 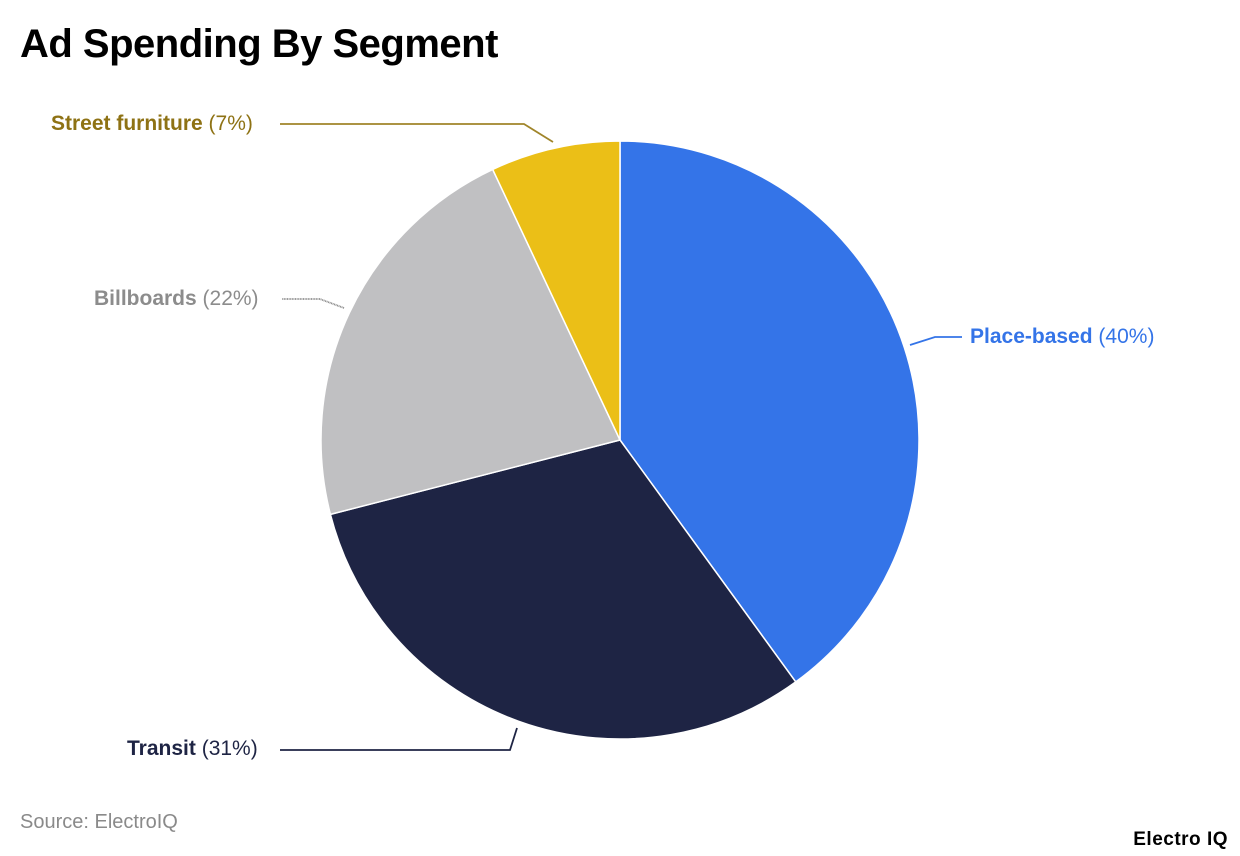 I want to click on chart-title: Ad Spending By Segment, so click(x=259, y=44).